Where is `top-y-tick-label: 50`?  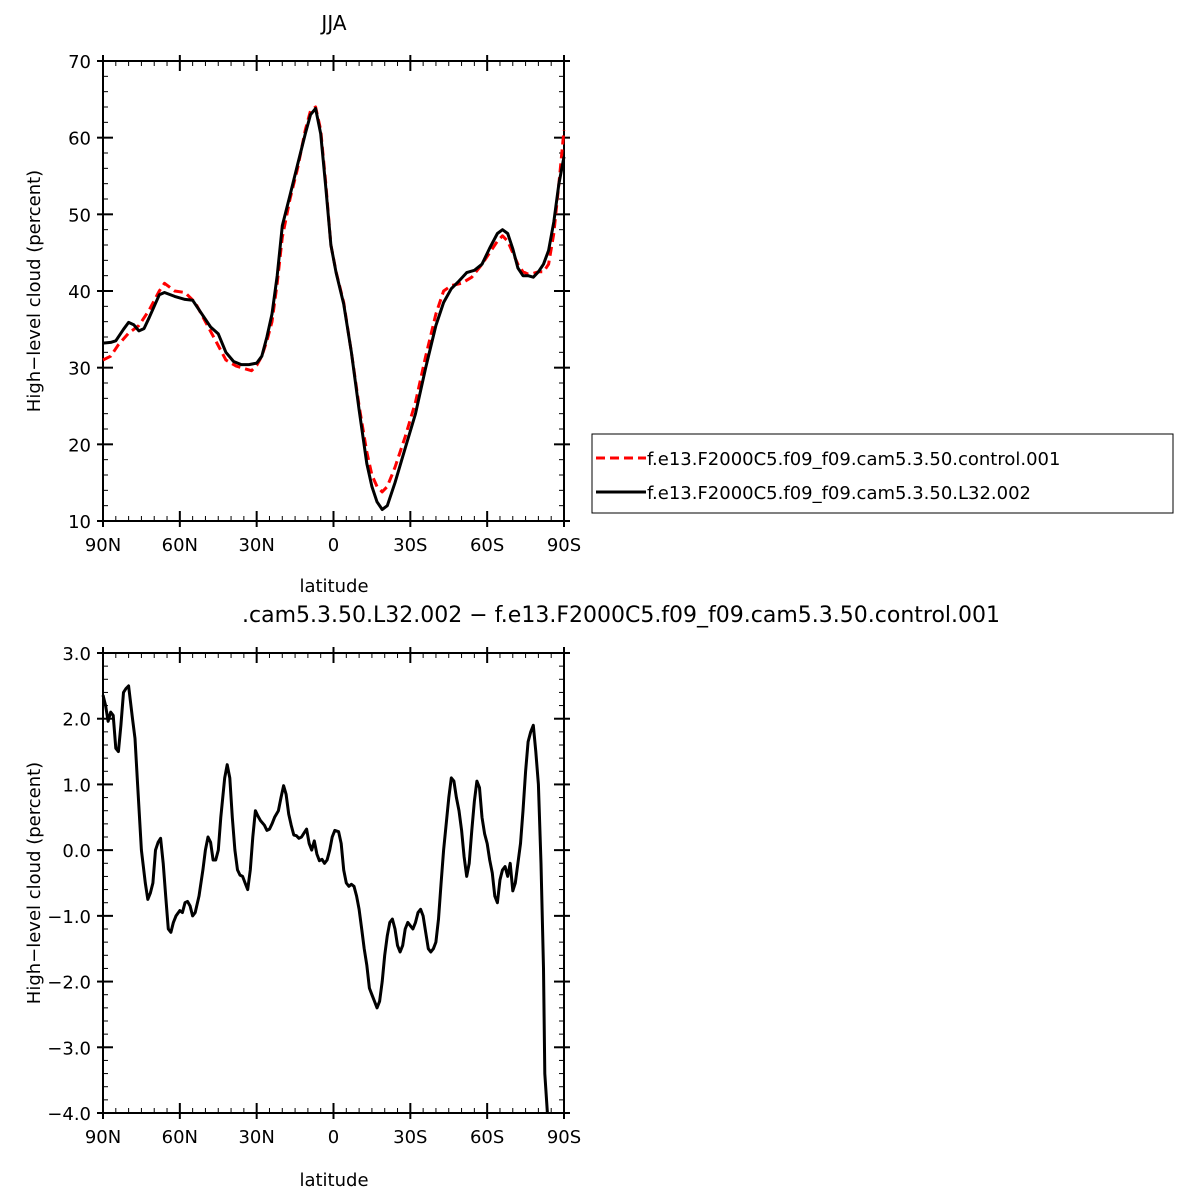
top-y-tick-label: 50 is located at coordinates (79, 215).